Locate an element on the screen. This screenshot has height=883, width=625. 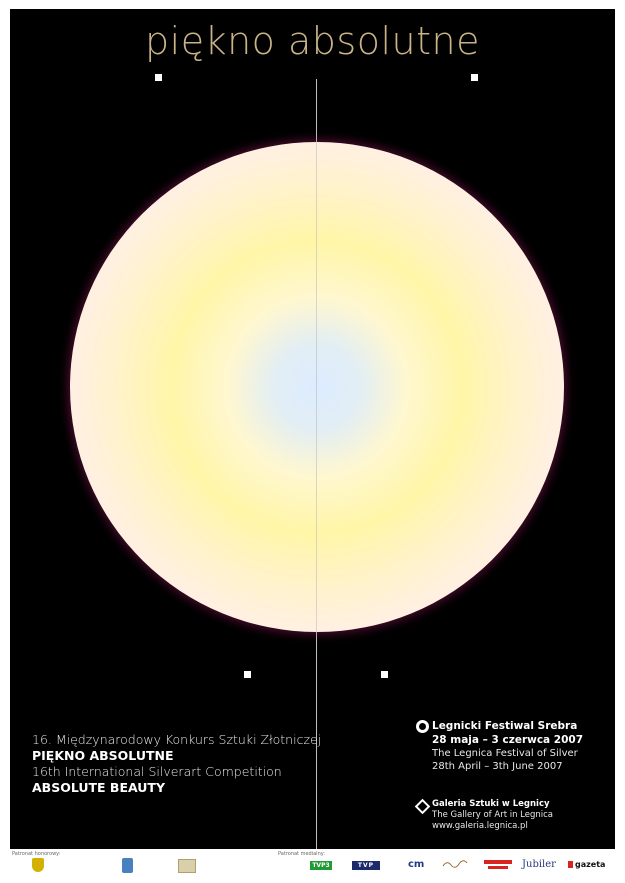
festival-name-en: The Legnica Festival of Silver is located at coordinates (505, 753).